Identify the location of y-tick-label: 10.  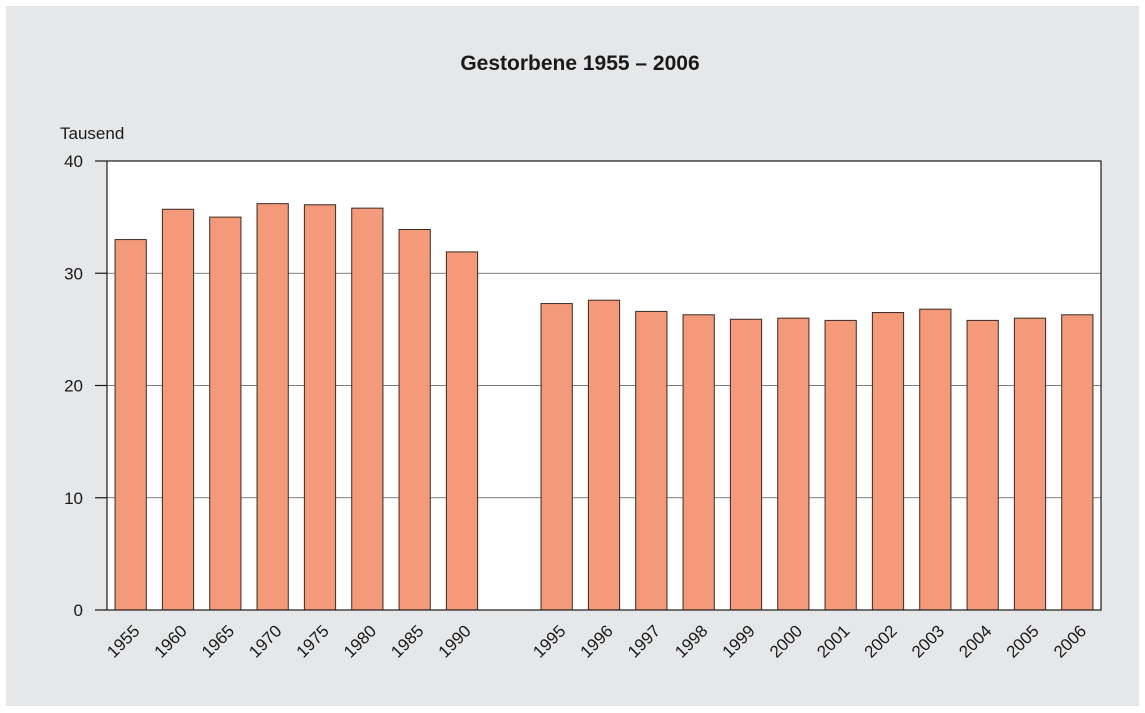
(73, 498).